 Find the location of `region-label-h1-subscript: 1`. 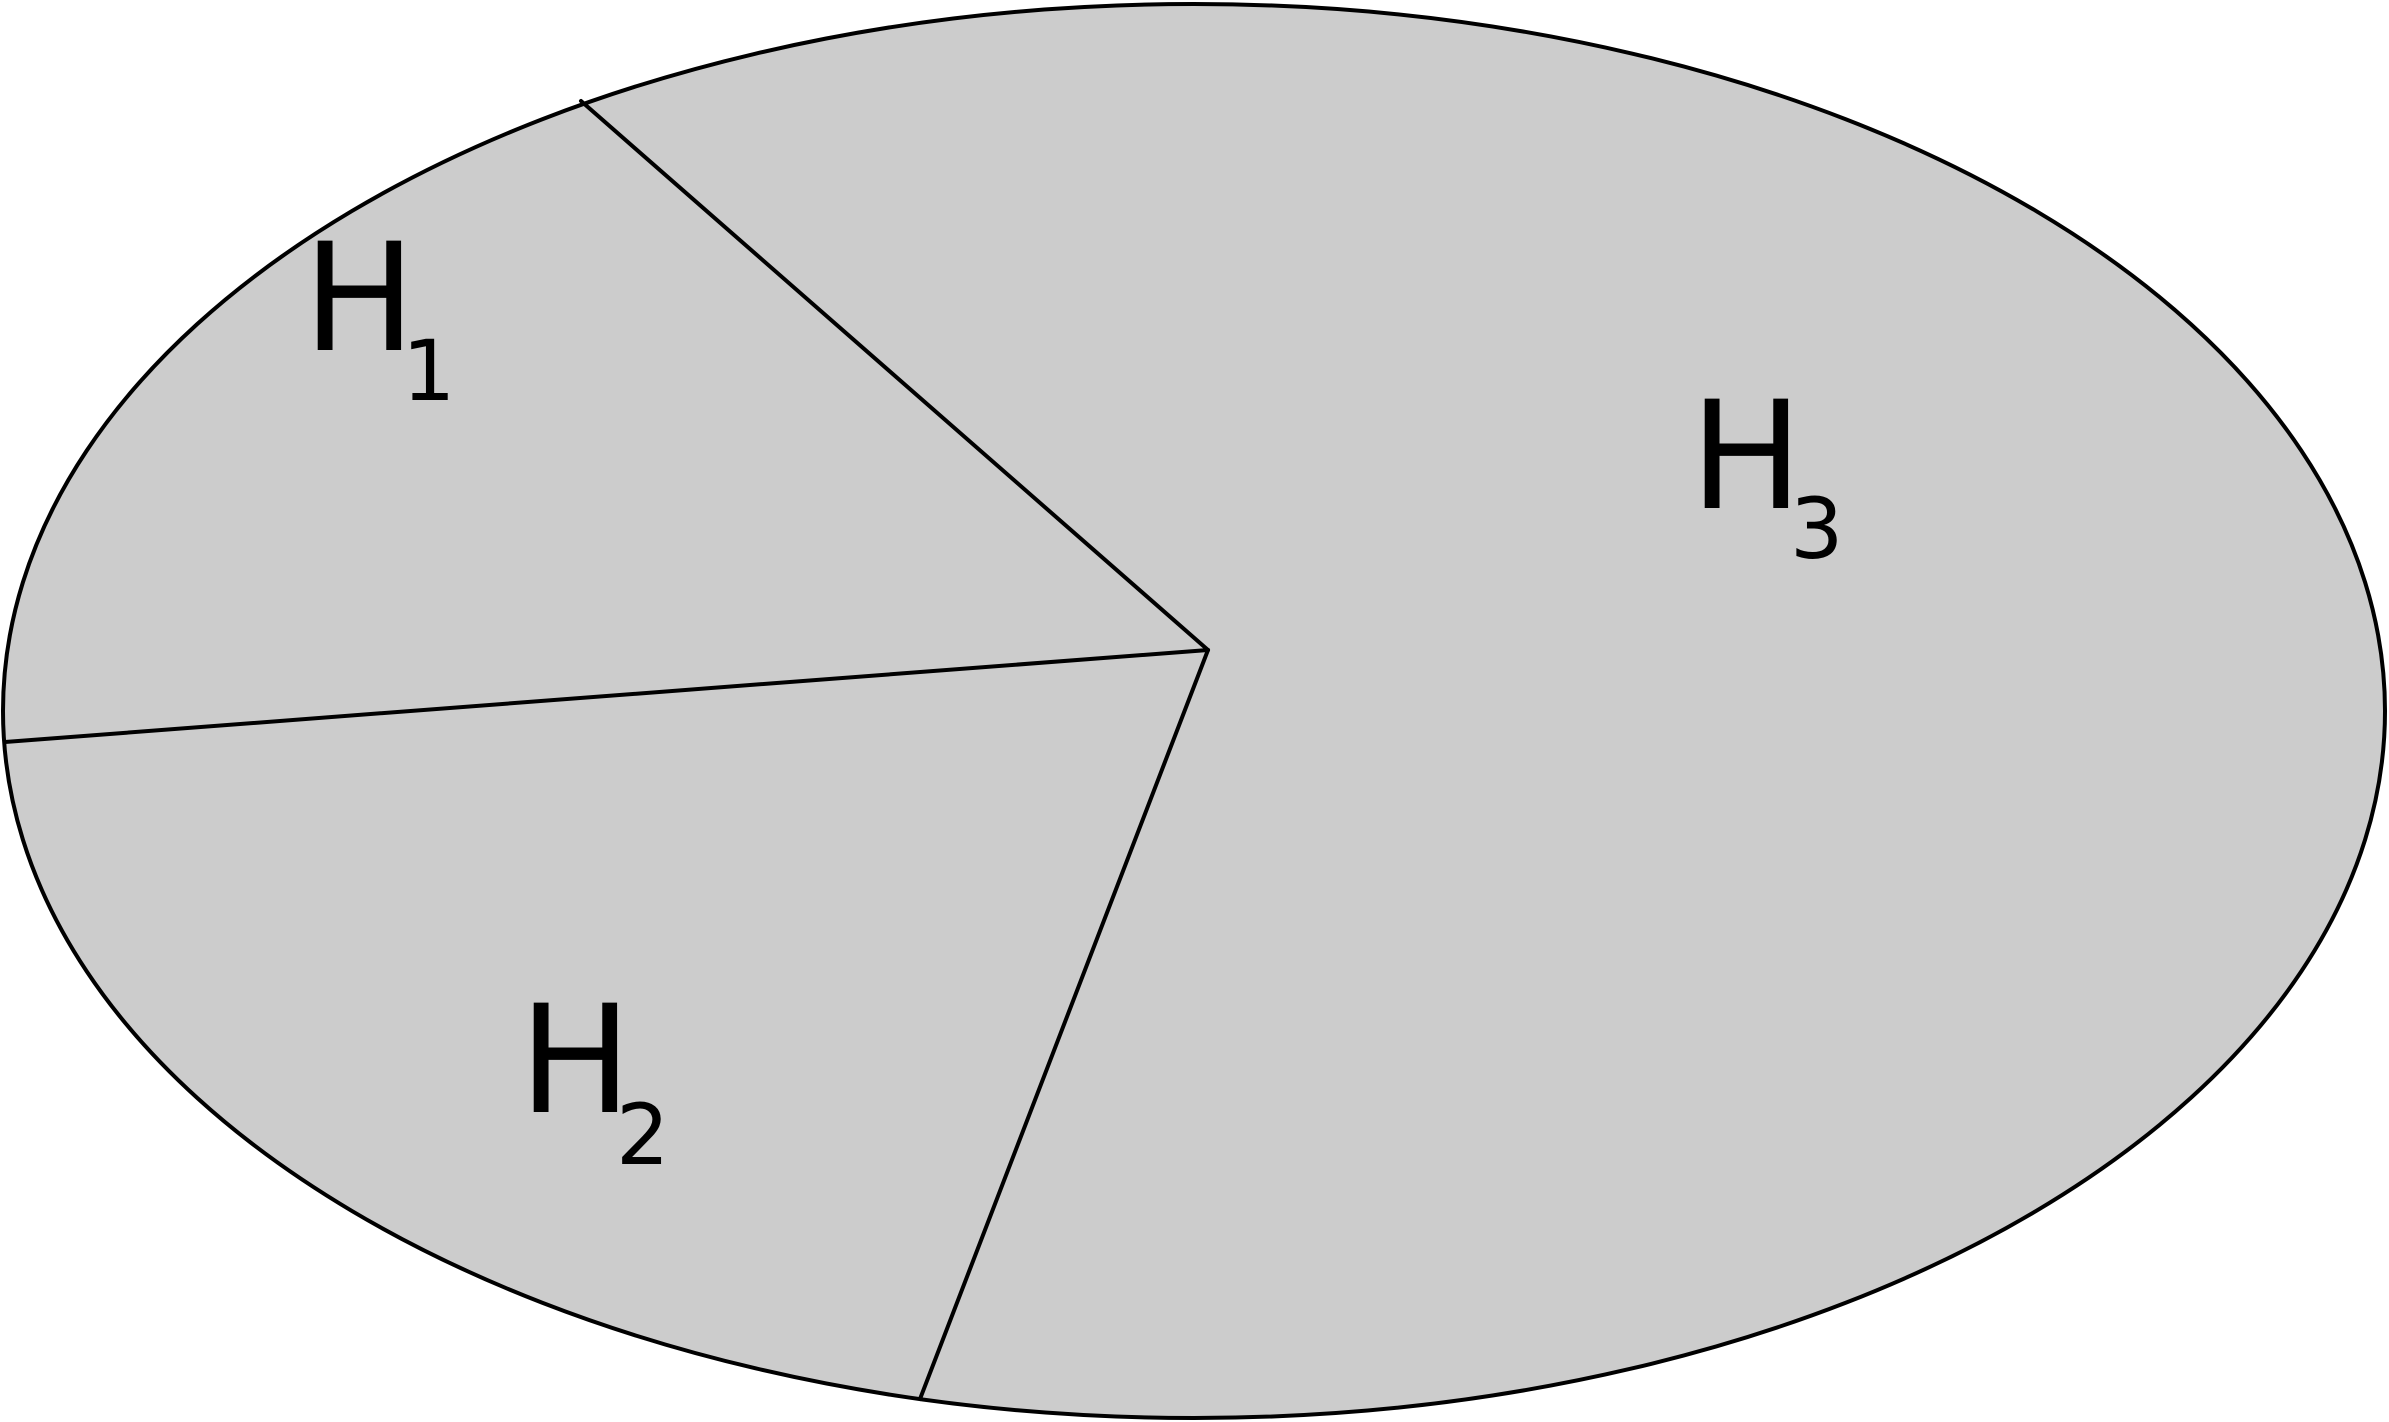

region-label-h1-subscript: 1 is located at coordinates (428, 371).